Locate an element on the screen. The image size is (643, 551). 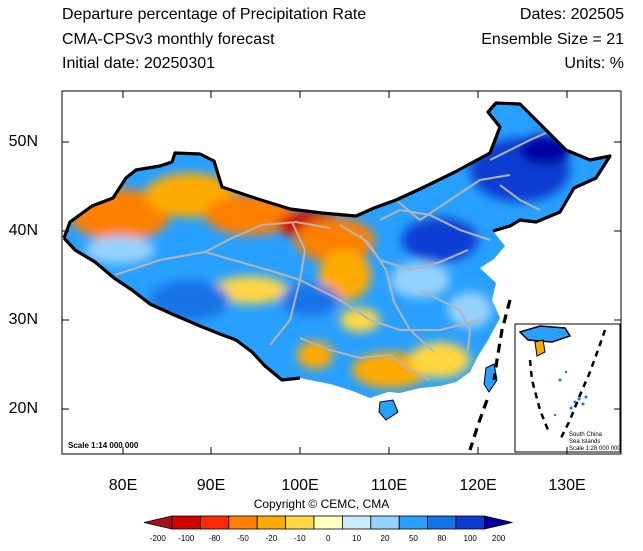
lat-label-50n: 50N is located at coordinates (23, 141).